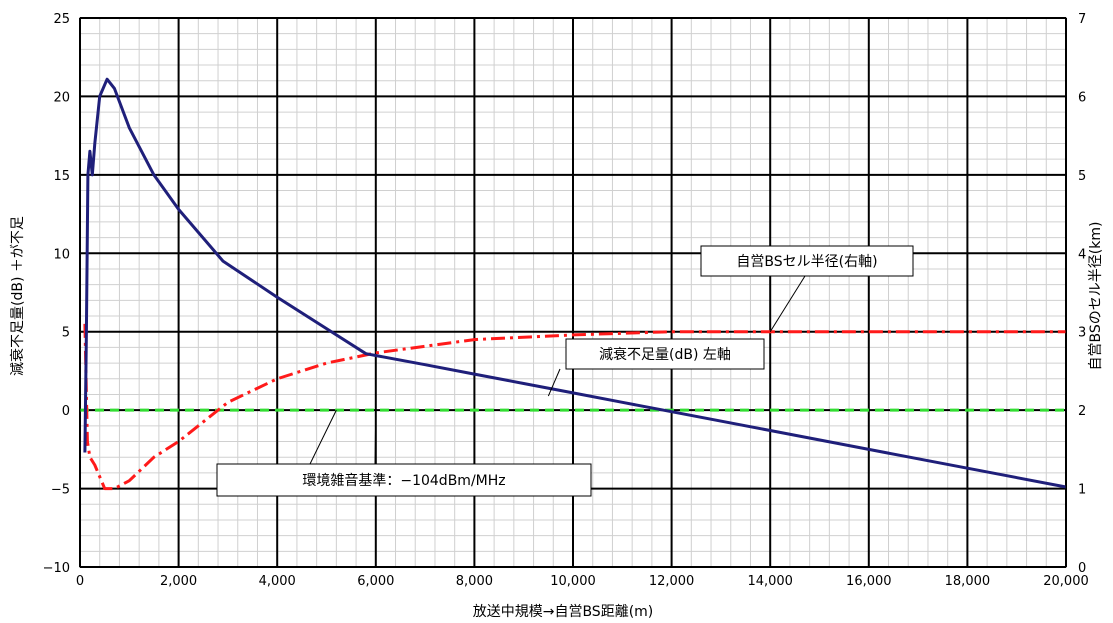 This screenshot has width=1113, height=623. I want to click on x-tick-label: 6,000, so click(375, 581).